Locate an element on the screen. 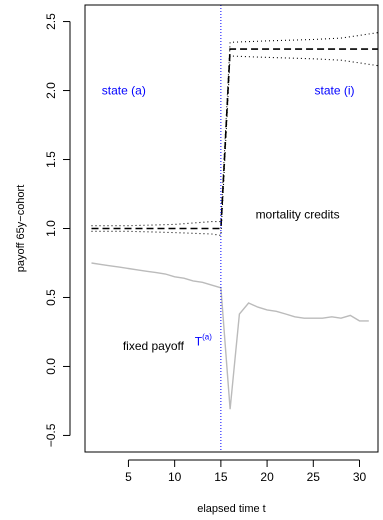 Image resolution: width=383 pixels, height=520 pixels. y-axis: −0.5 0.0 0.5 1.0 1.5 2.0 2.5 is located at coordinates (57, 230).